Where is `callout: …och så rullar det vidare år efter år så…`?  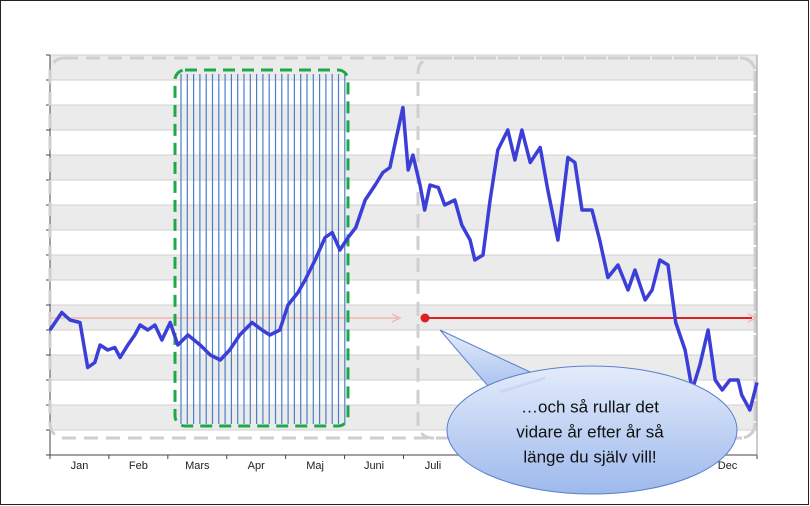
callout: …och så rullar det vidare år efter år så… is located at coordinates (588, 412).